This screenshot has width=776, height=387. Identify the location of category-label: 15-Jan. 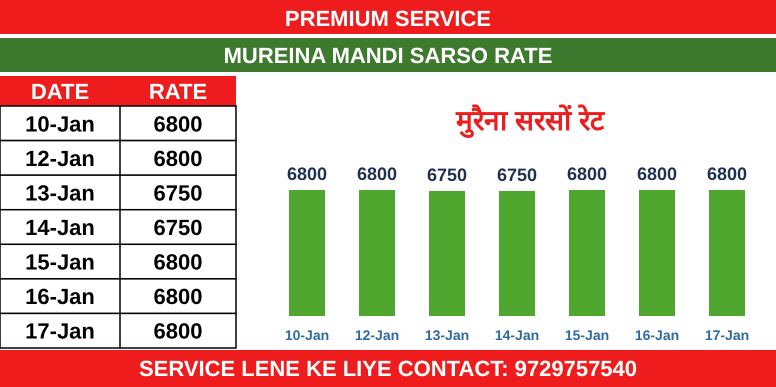
(60, 262).